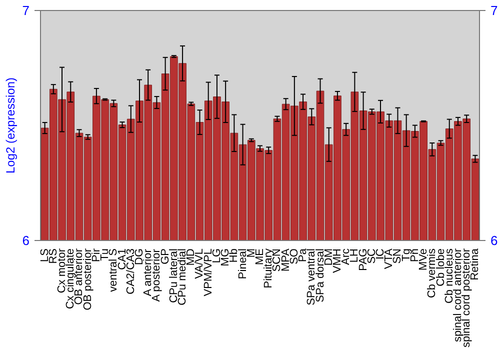 The height and width of the screenshot is (350, 500). What do you see at coordinates (10, 125) in the screenshot?
I see `y-axis-title: Log2 (expression)` at bounding box center [10, 125].